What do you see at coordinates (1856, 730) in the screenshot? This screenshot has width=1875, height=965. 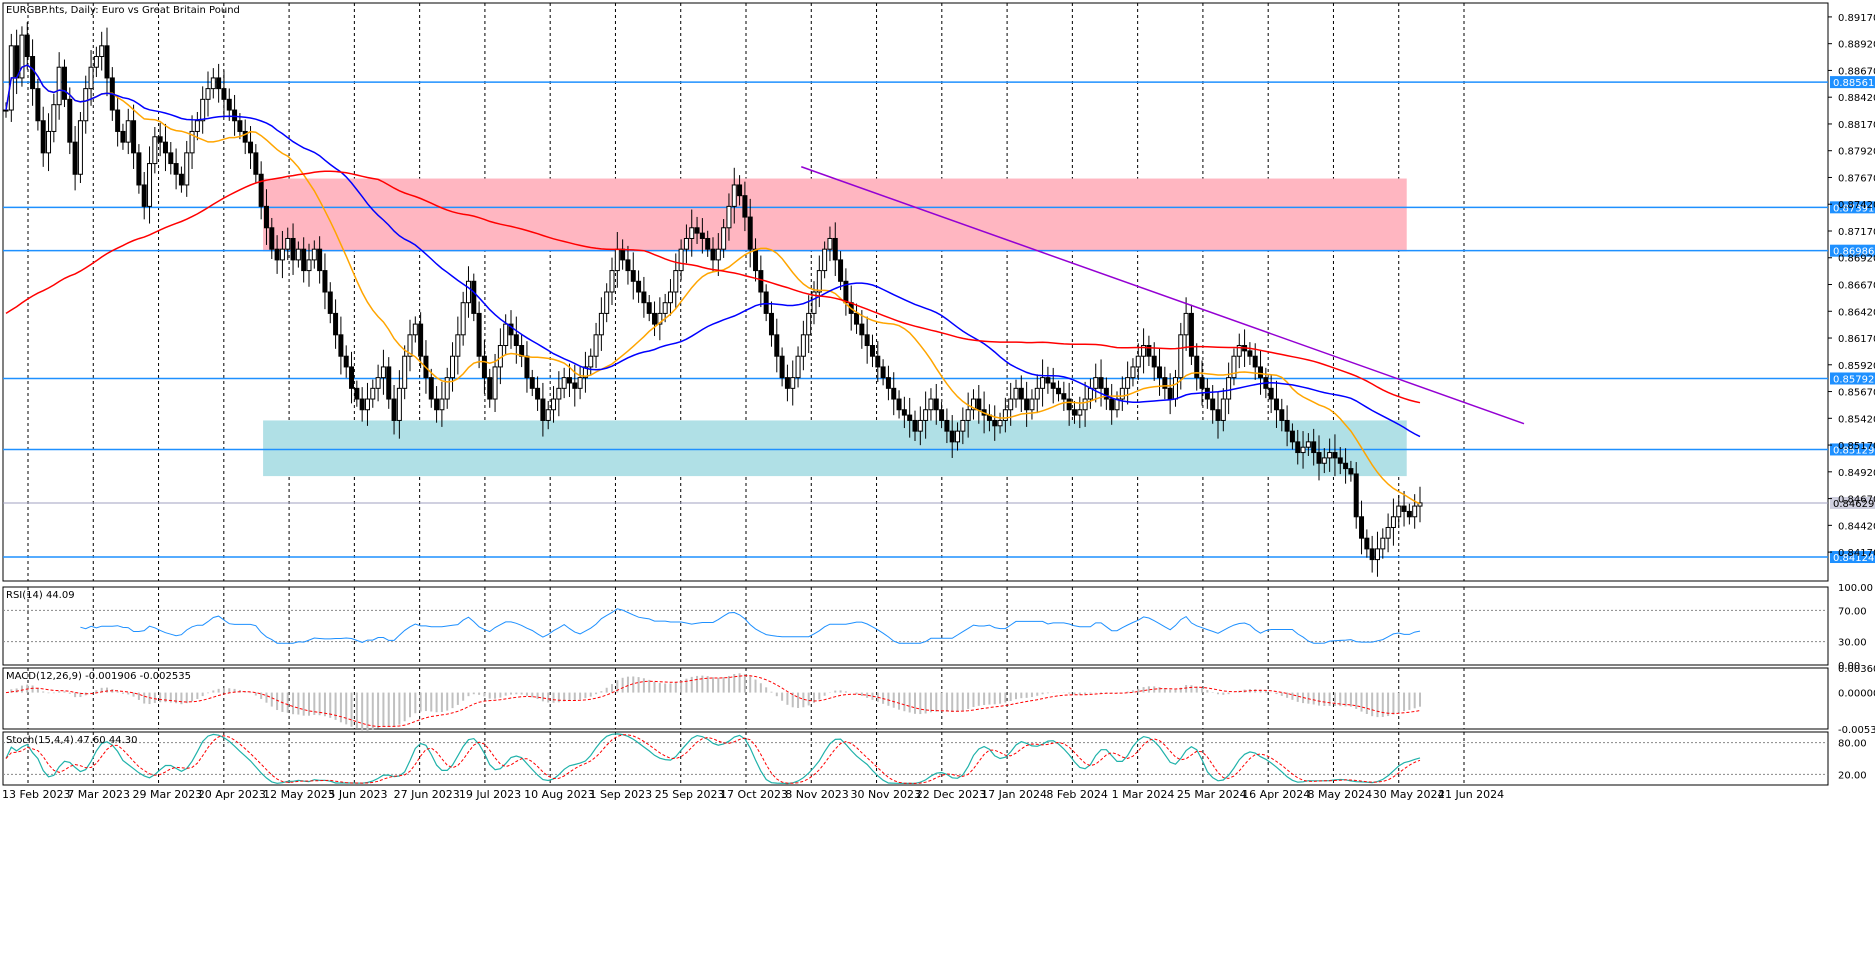 I see `macd-tick-label: -0.005345` at bounding box center [1856, 730].